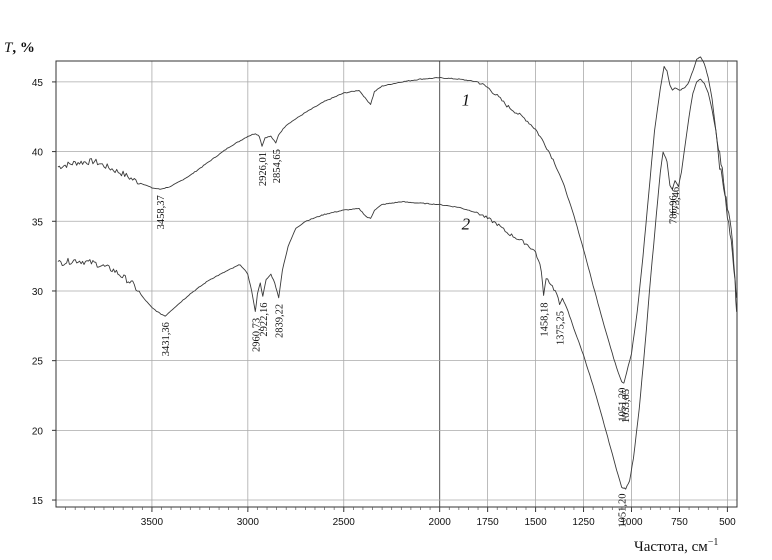 The image size is (772, 560). I want to click on peak-annotation: 1033,85, so click(626, 406).